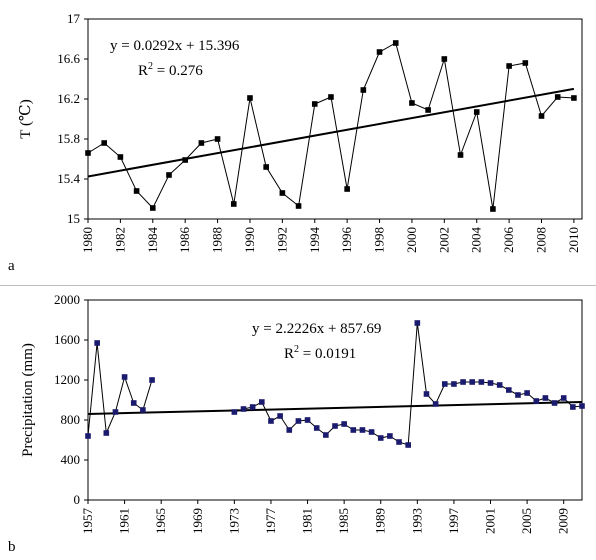 The image size is (596, 560). What do you see at coordinates (289, 354) in the screenshot?
I see `panel-b-r-label: R` at bounding box center [289, 354].